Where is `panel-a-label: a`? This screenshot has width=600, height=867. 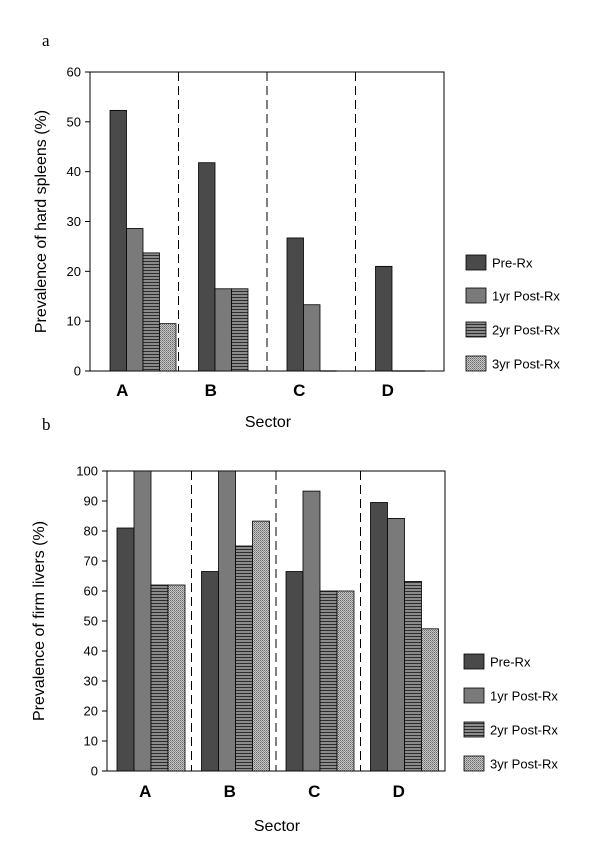 panel-a-label: a is located at coordinates (46, 40).